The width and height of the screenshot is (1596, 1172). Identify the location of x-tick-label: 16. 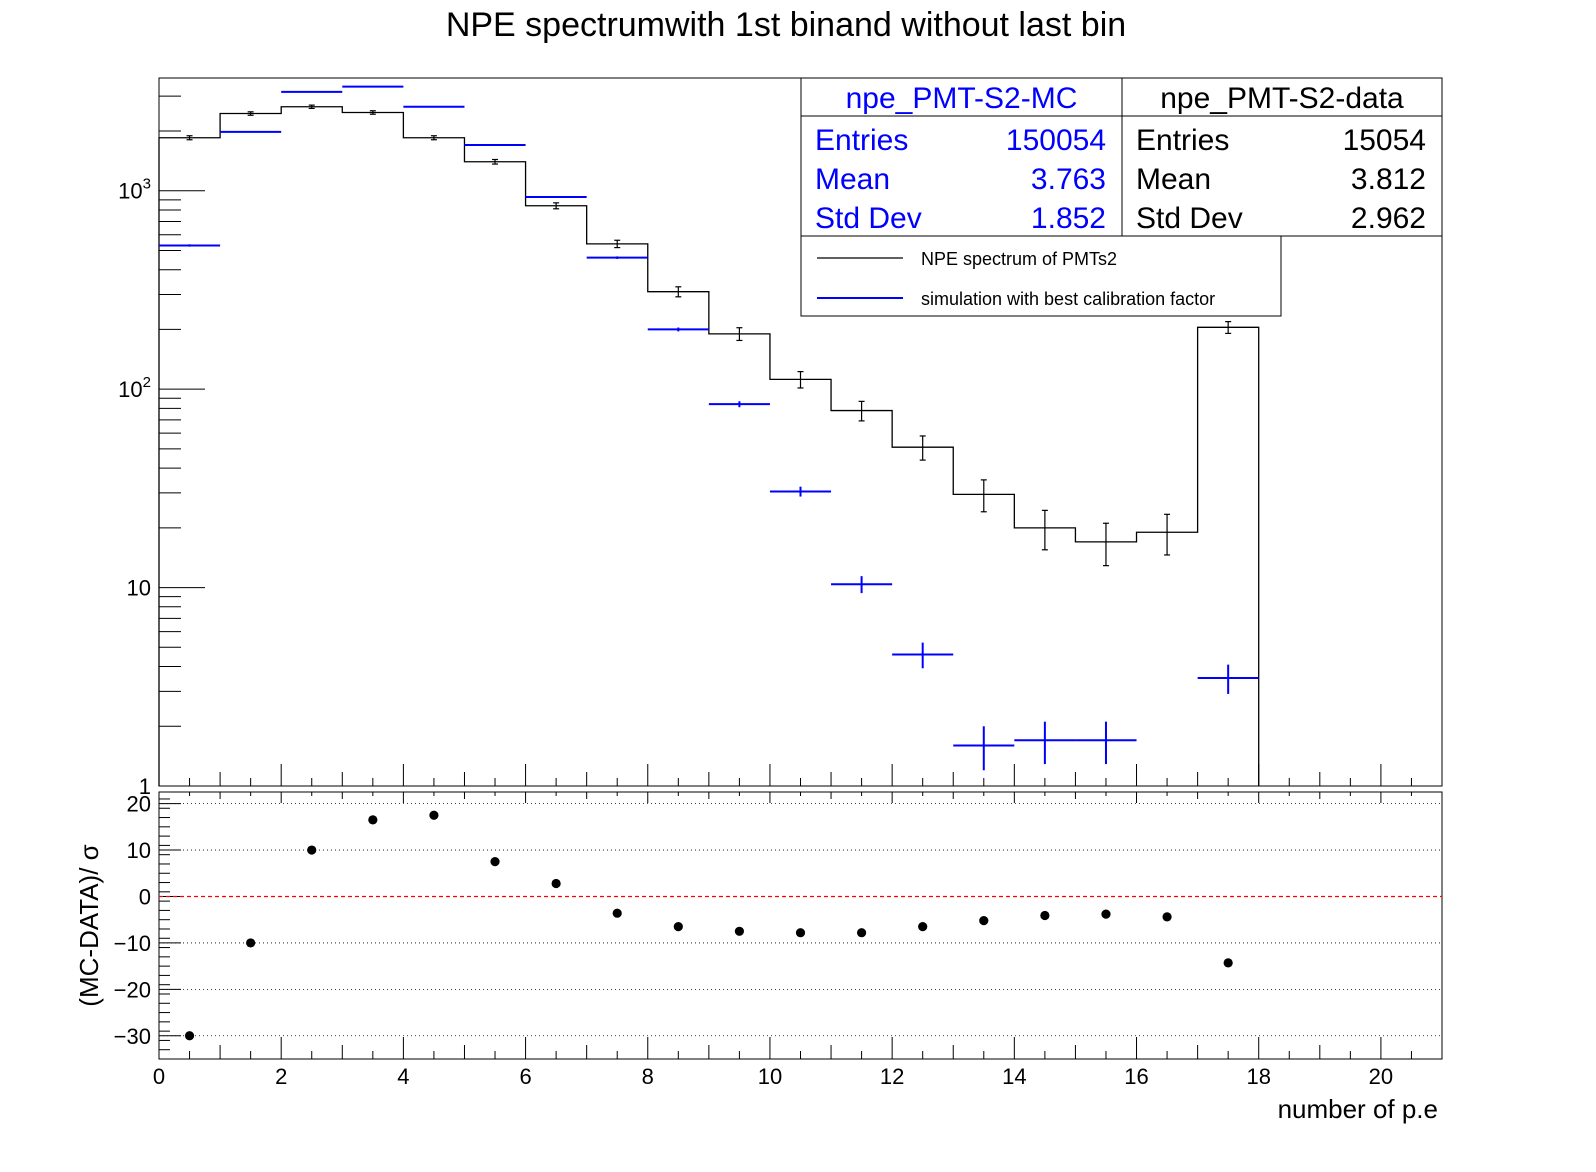
(1136, 1076).